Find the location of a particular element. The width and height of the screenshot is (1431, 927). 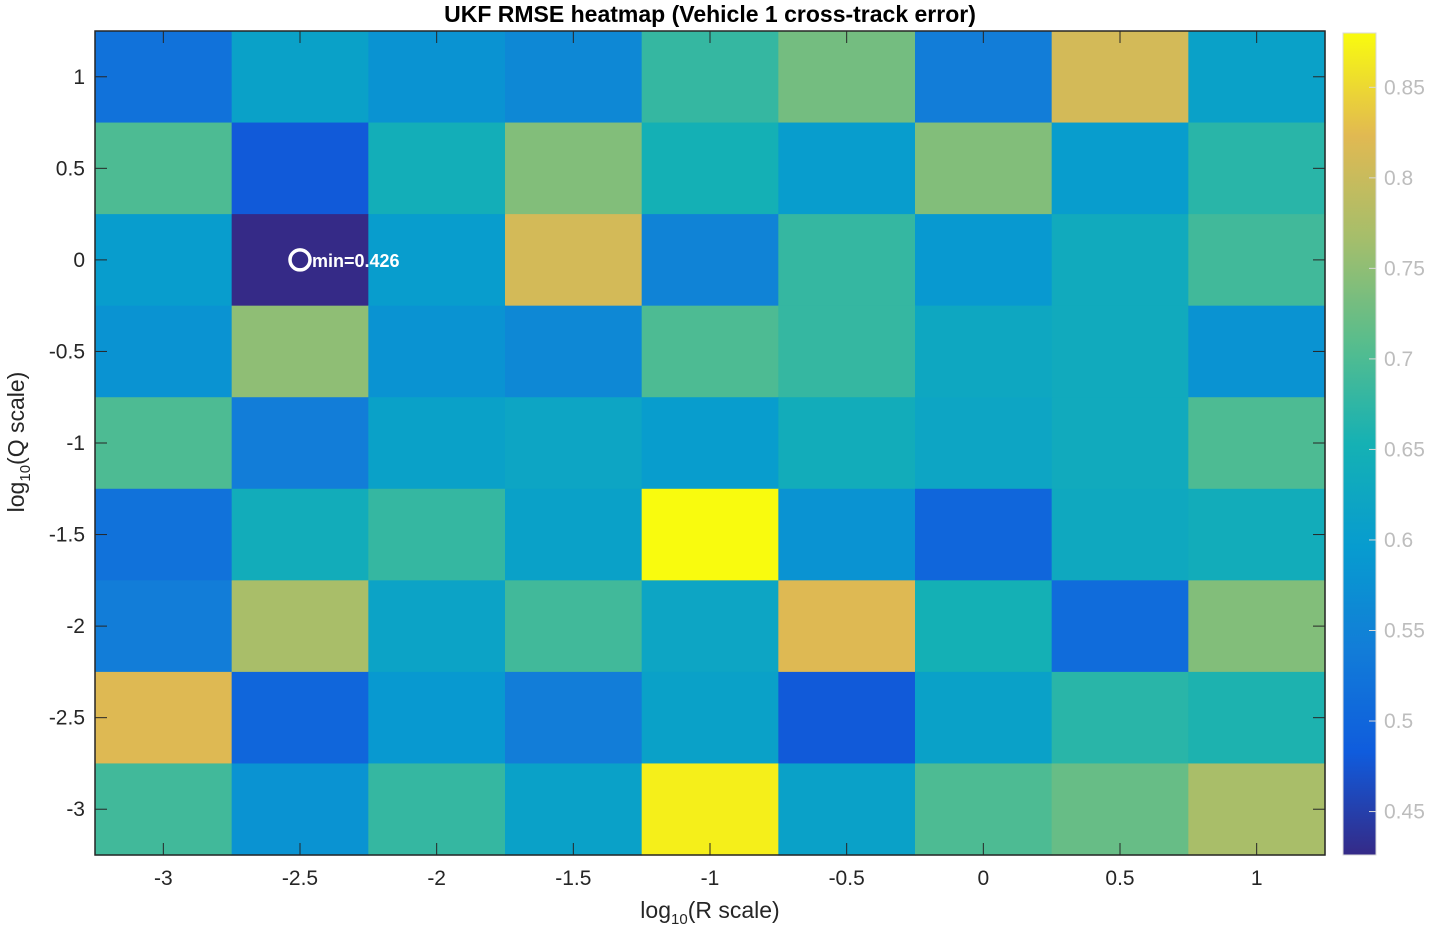

x-axis-label-sub: 10 is located at coordinates (679, 919).